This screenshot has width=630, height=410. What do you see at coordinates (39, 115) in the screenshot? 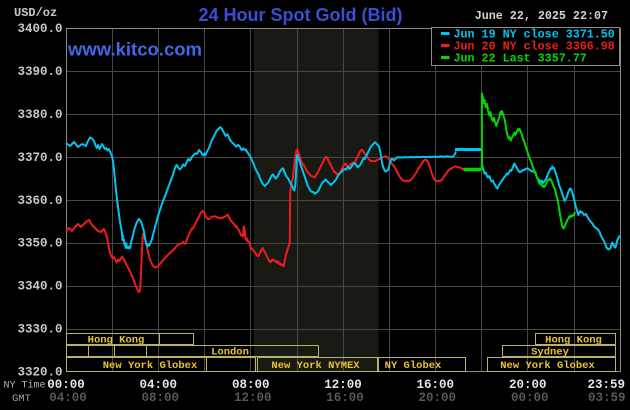
I see `svg-text: 3380.0` at bounding box center [39, 115].